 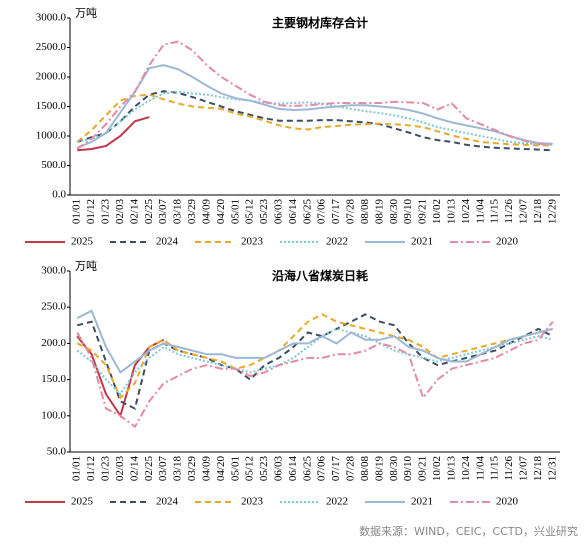 What do you see at coordinates (552, 212) in the screenshot?
I see `x-tick-label: 12/29` at bounding box center [552, 212].